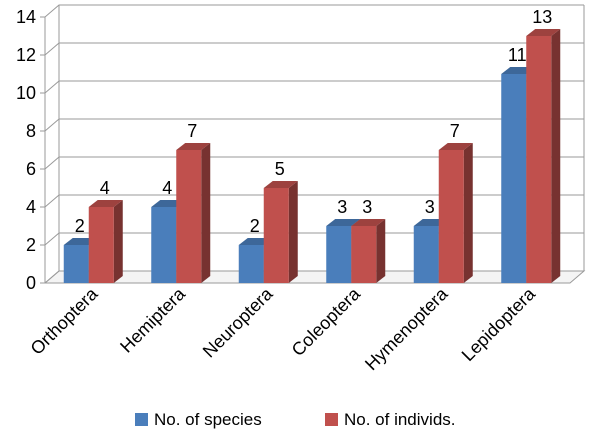 This screenshot has width=600, height=433. What do you see at coordinates (167, 188) in the screenshot?
I see `data-label-no-of-species-hemiptera: 4` at bounding box center [167, 188].